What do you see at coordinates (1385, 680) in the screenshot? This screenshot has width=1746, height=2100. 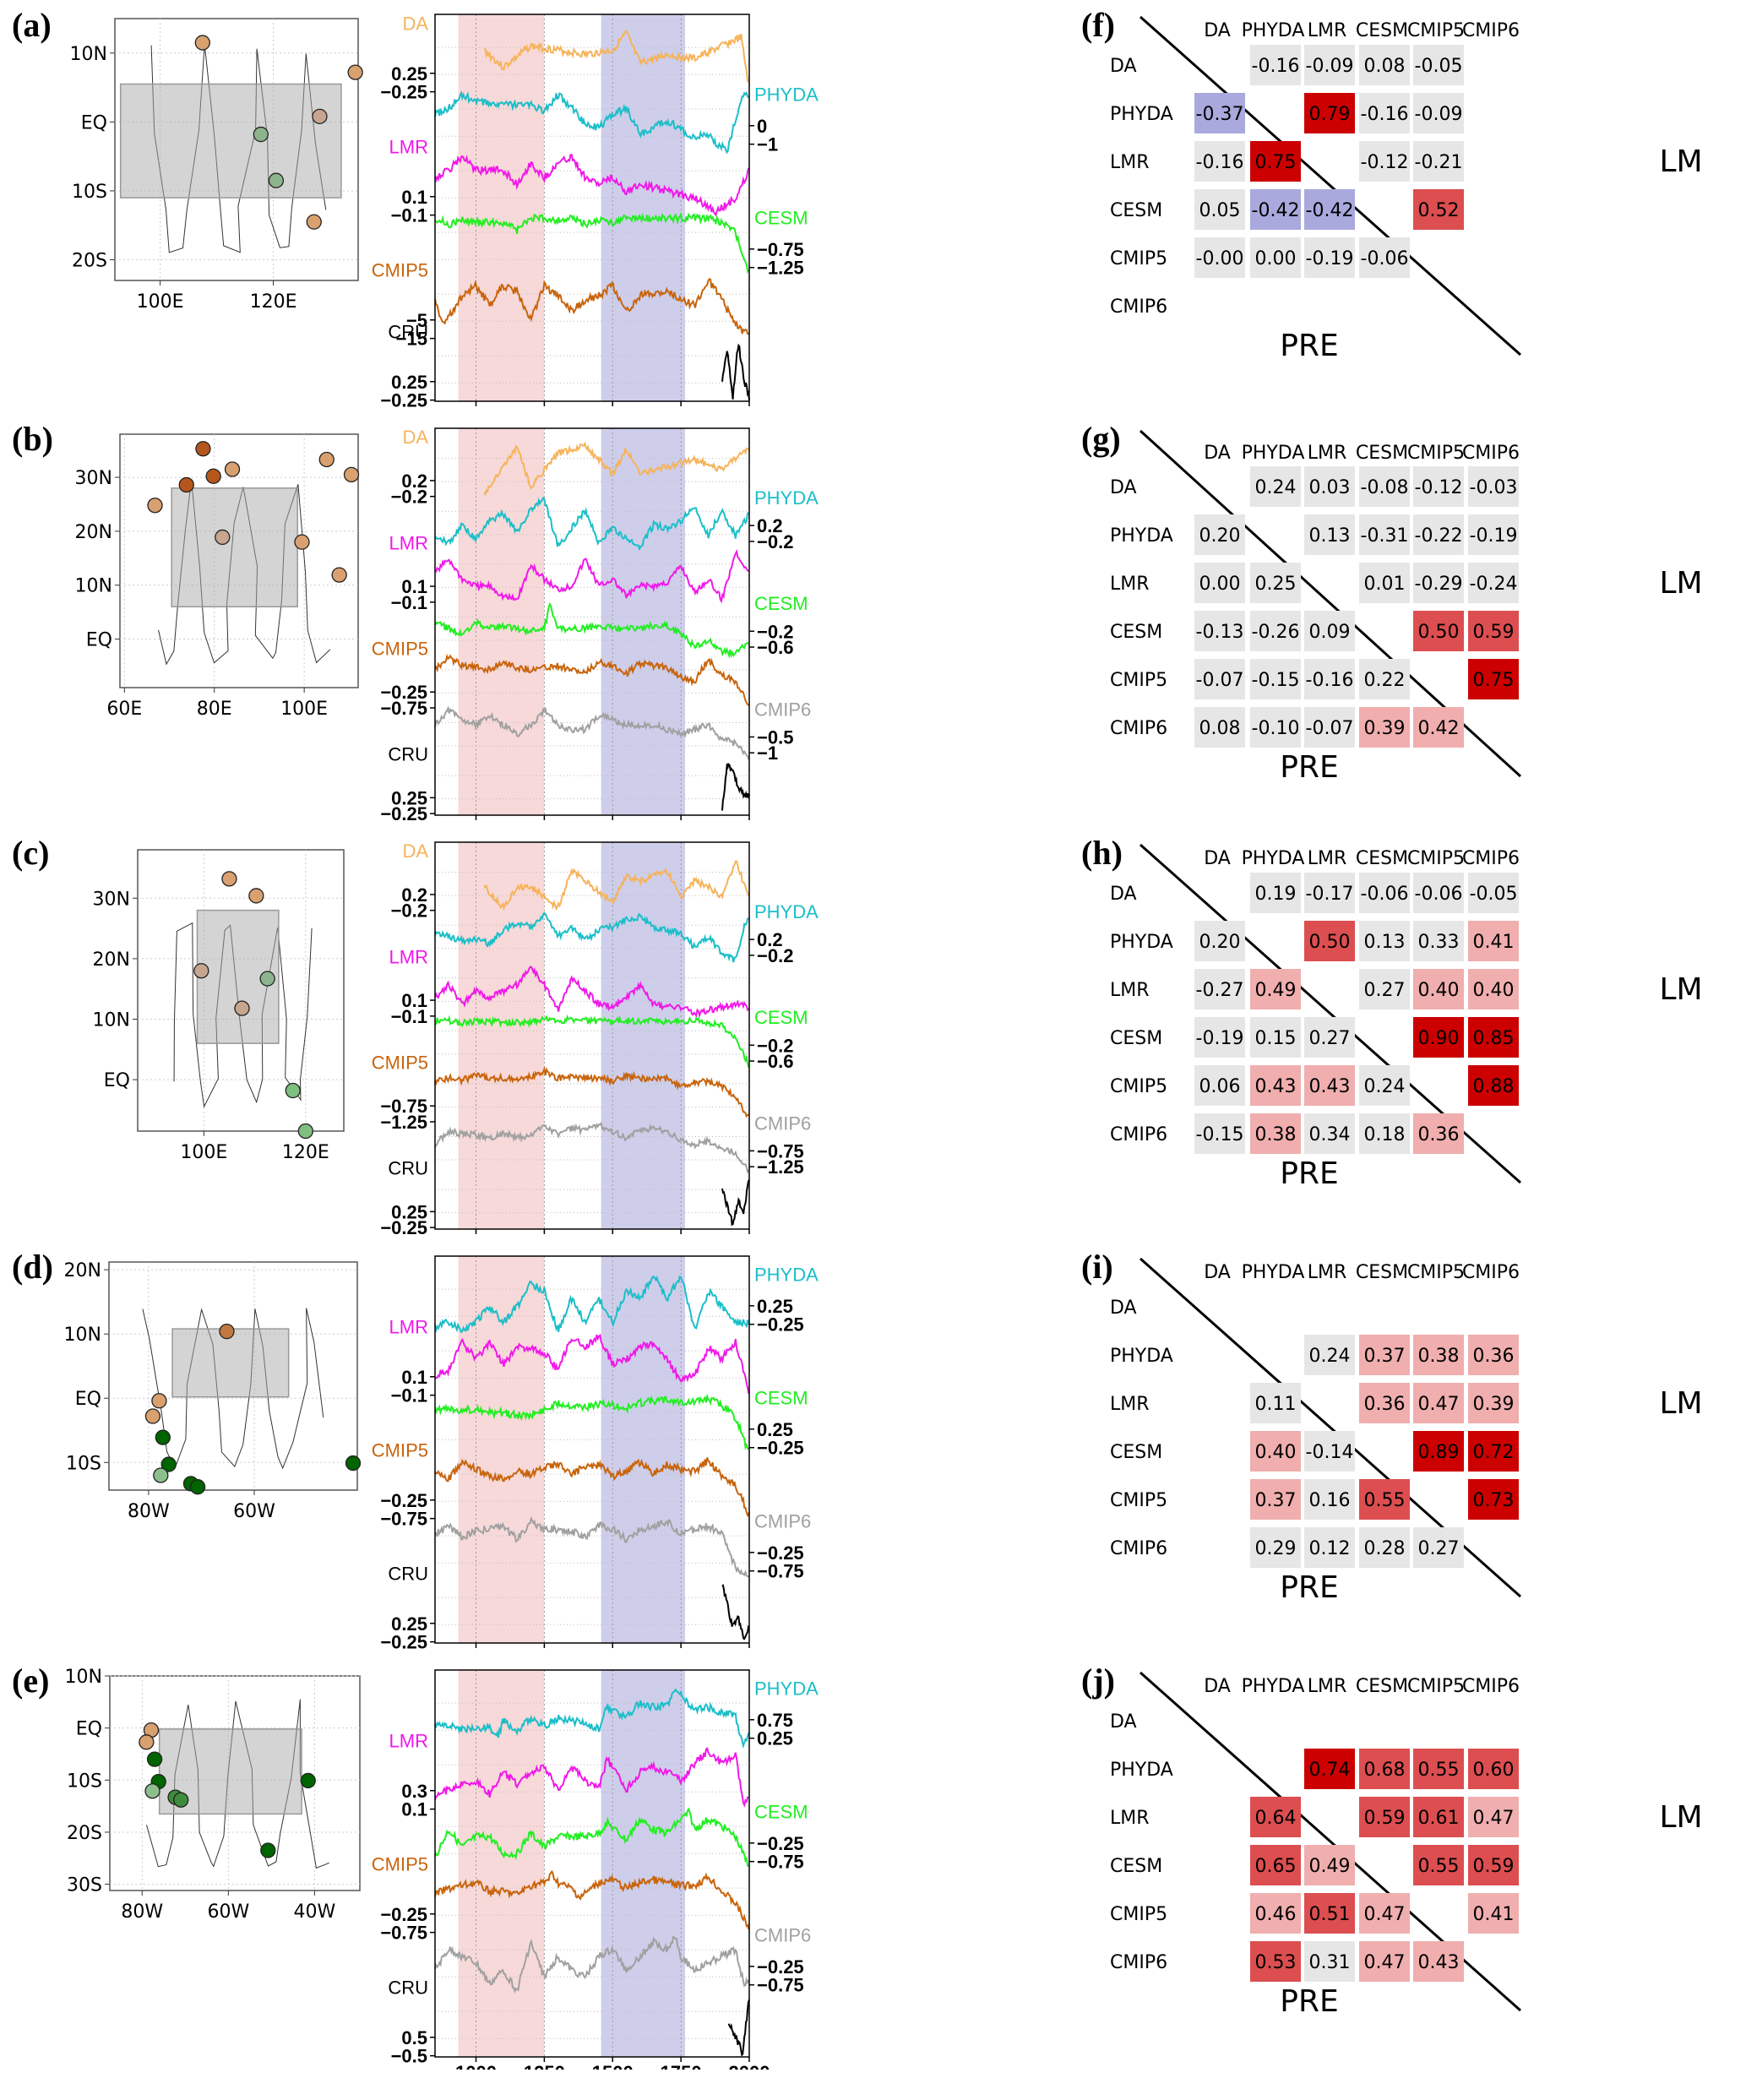 I see `matrix-cell-value: 0.22` at bounding box center [1385, 680].